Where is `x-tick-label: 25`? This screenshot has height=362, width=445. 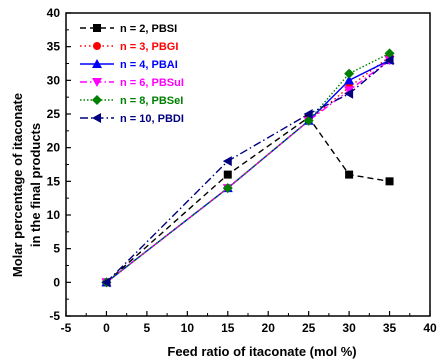
x-tick-label: 25 is located at coordinates (309, 328).